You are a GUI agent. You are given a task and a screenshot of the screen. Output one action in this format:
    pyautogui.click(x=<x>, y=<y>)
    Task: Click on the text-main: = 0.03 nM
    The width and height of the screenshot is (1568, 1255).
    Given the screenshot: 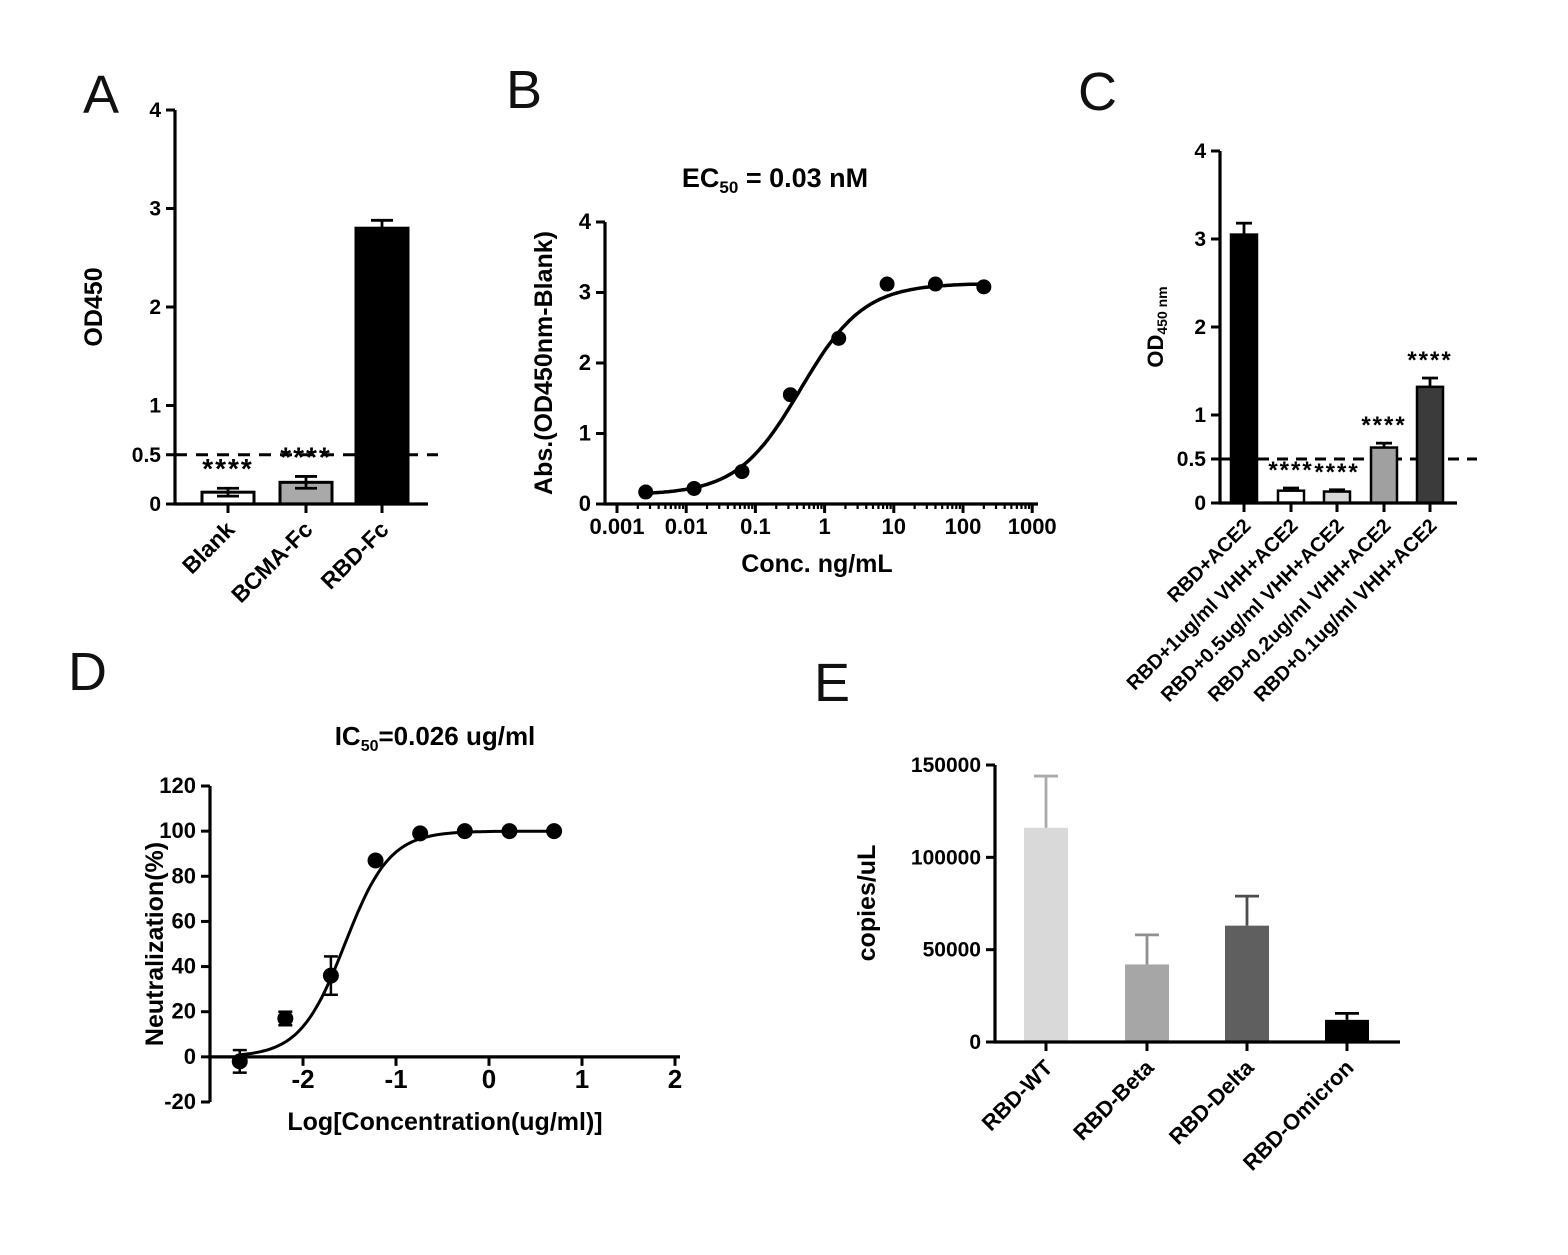 What is the action you would take?
    pyautogui.click(x=803, y=178)
    